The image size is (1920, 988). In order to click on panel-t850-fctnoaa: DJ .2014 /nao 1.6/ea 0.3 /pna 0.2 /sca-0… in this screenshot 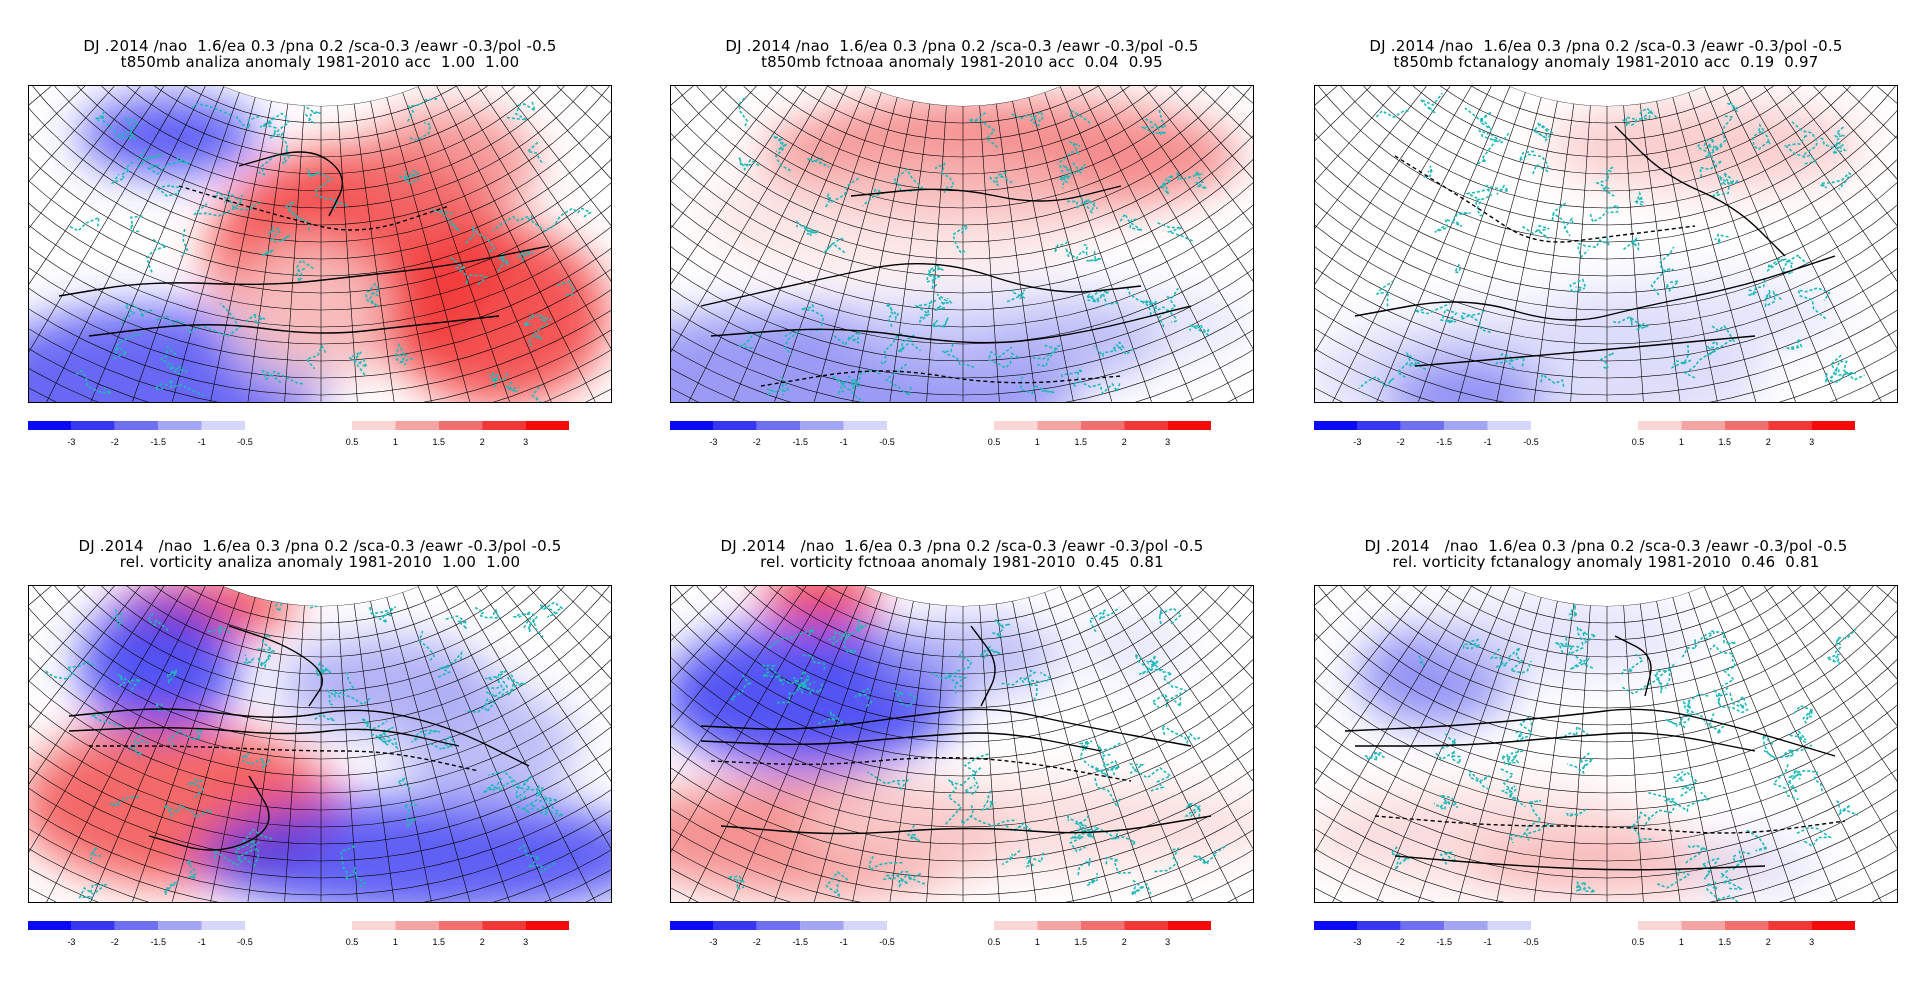, I will do `click(962, 248)`.